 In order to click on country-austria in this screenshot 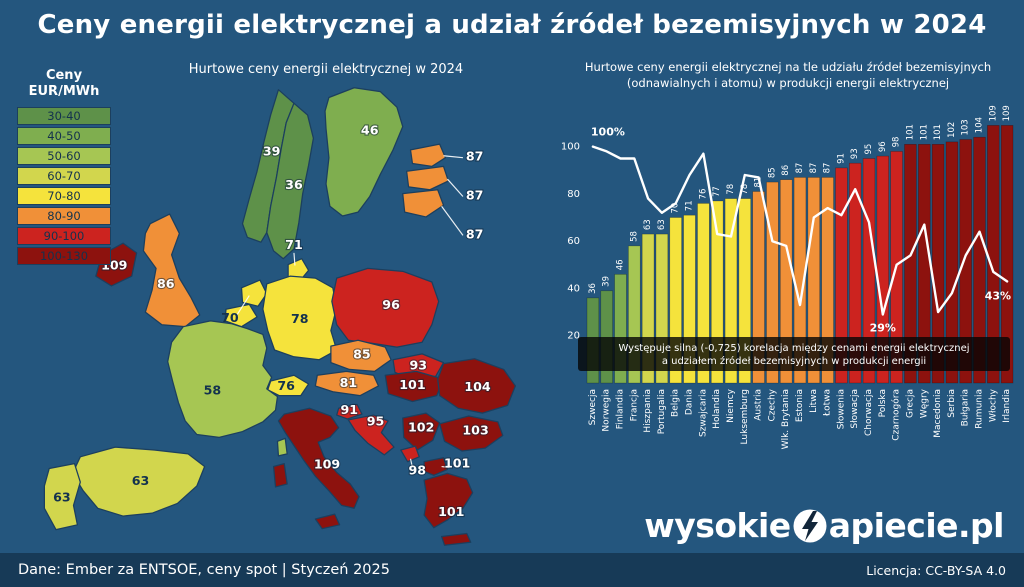, I will do `click(347, 383)`.